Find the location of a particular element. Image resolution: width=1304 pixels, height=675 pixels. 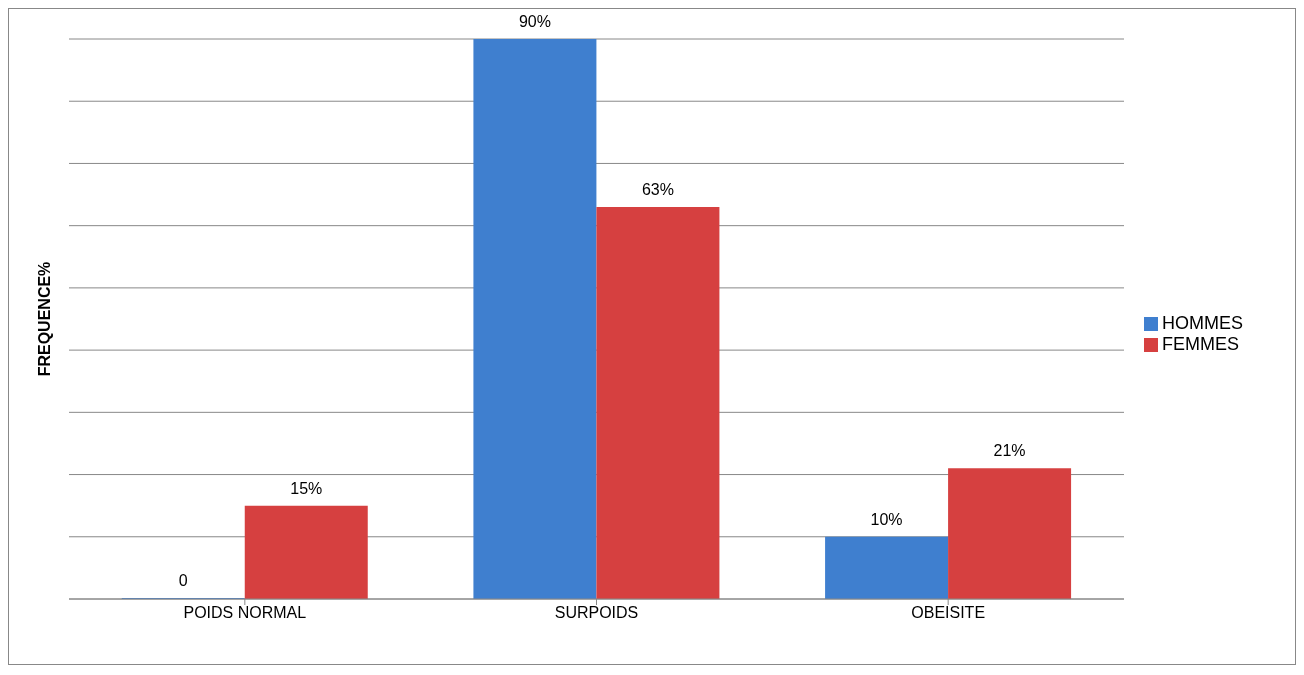

x-tick-label: POIDS NORMAL is located at coordinates (245, 613).